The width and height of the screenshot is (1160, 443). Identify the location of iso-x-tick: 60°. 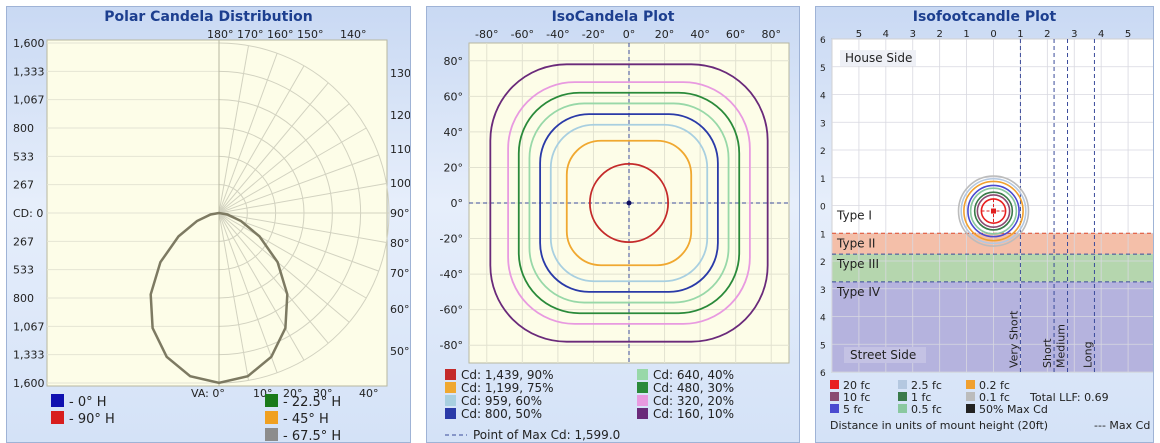
(736, 34).